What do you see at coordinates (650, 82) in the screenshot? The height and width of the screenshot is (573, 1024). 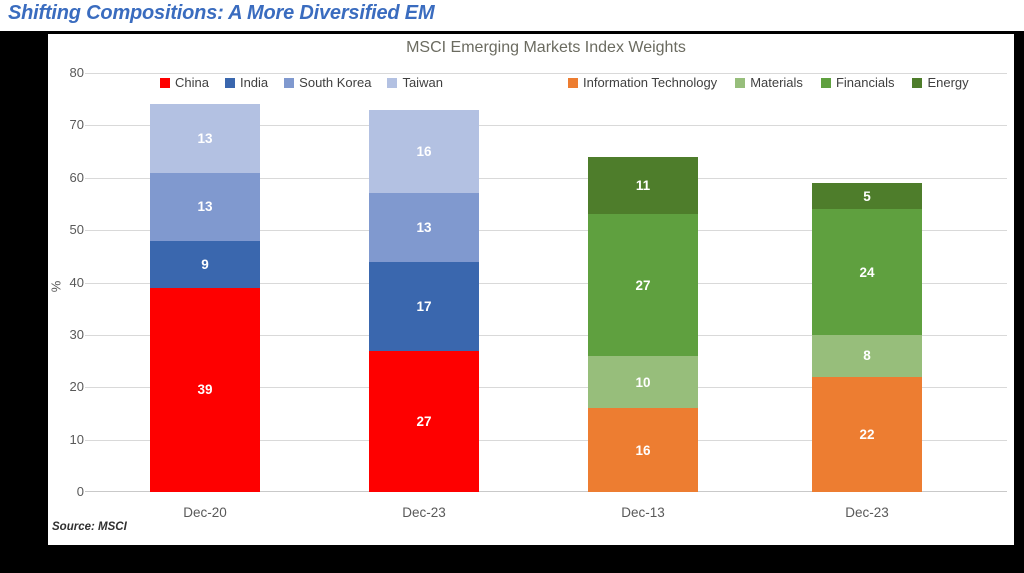 I see `legend-label: Information Technology` at bounding box center [650, 82].